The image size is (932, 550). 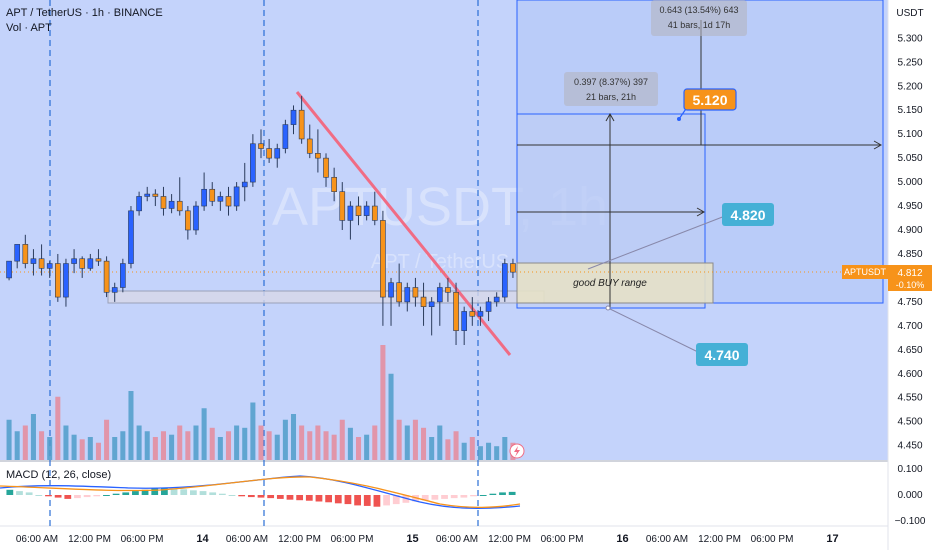 What do you see at coordinates (202, 539) in the screenshot?
I see `time-tick: 14` at bounding box center [202, 539].